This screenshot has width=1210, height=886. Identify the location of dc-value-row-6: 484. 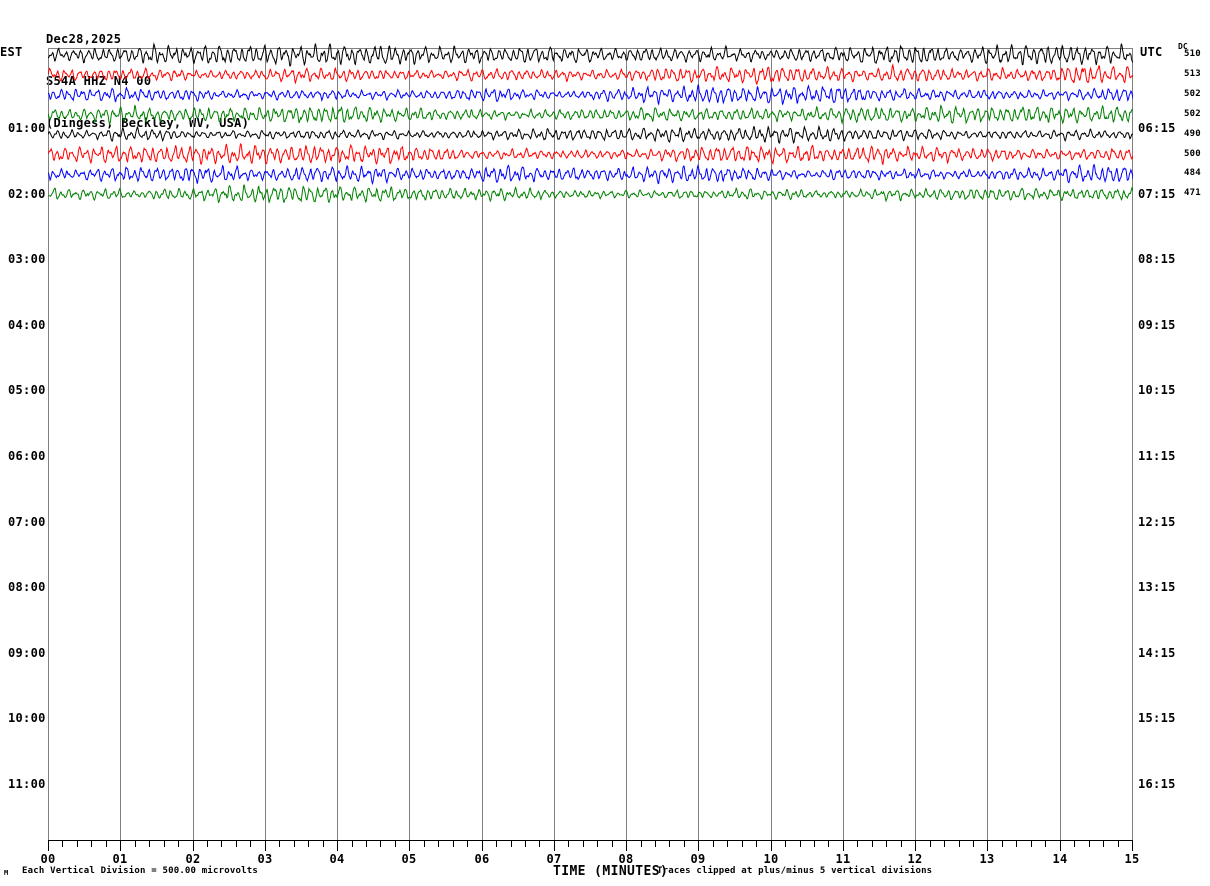
(1192, 173).